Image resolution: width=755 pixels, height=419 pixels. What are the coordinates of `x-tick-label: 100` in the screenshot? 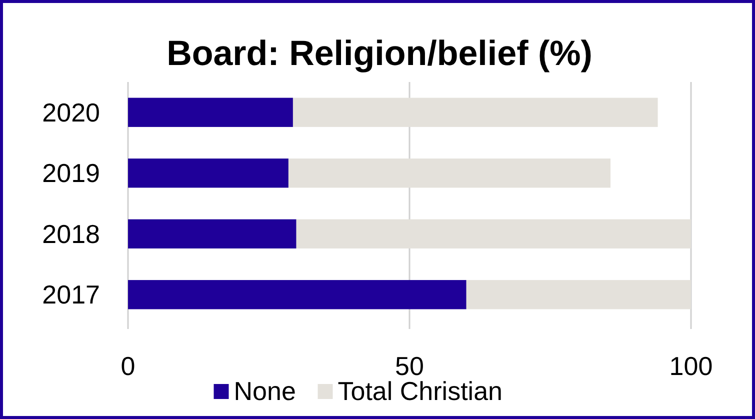 It's located at (691, 366).